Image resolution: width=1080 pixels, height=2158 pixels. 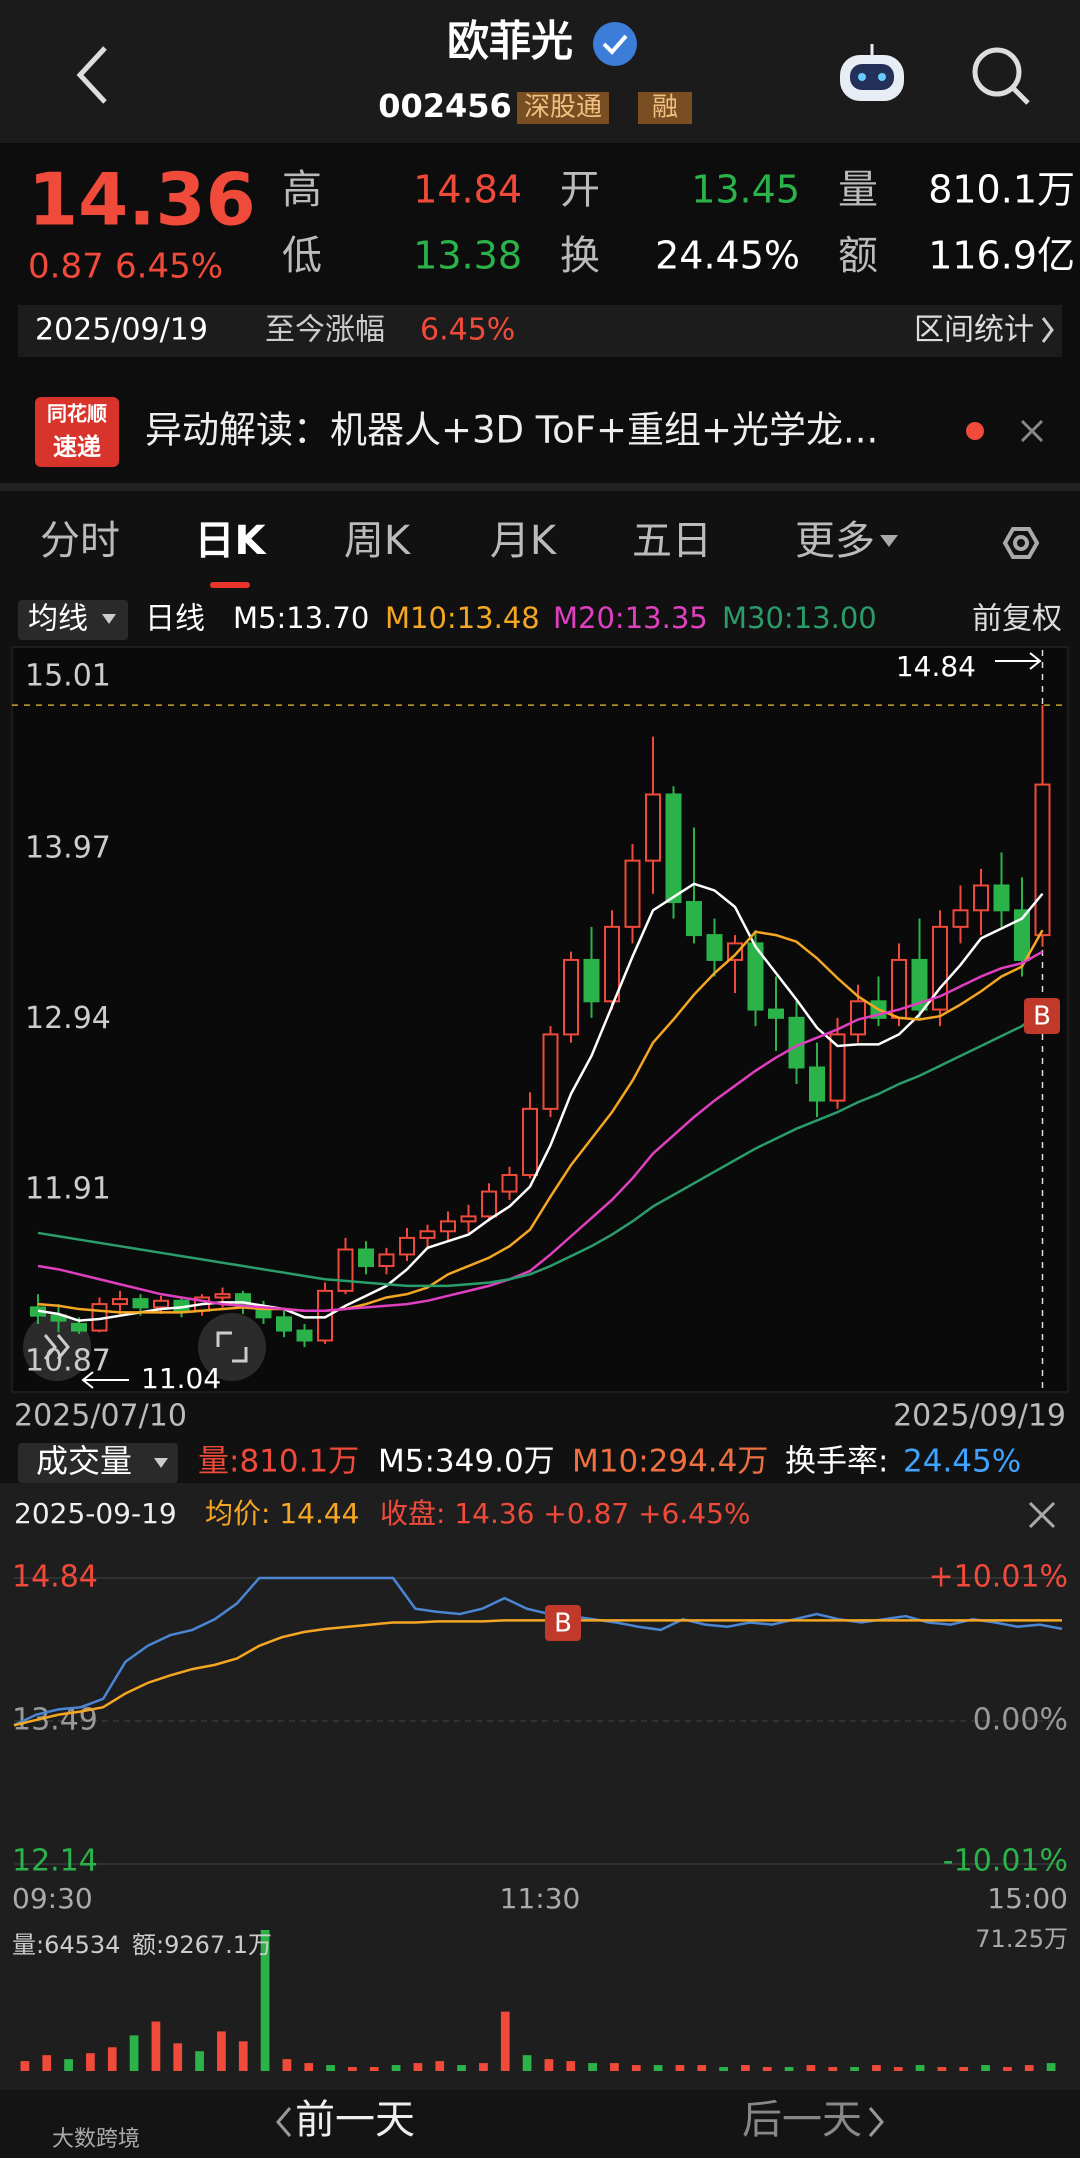 What do you see at coordinates (1005, 1861) in the screenshot?
I see `pct-label: -10.01%` at bounding box center [1005, 1861].